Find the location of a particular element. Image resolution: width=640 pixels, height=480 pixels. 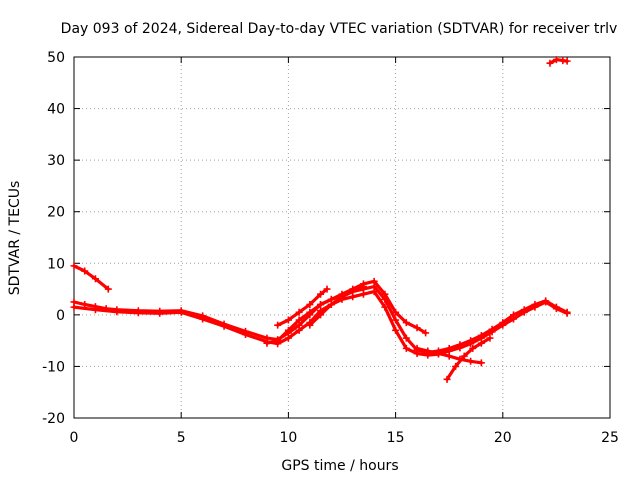

series-track-a is located at coordinates (91, 277).